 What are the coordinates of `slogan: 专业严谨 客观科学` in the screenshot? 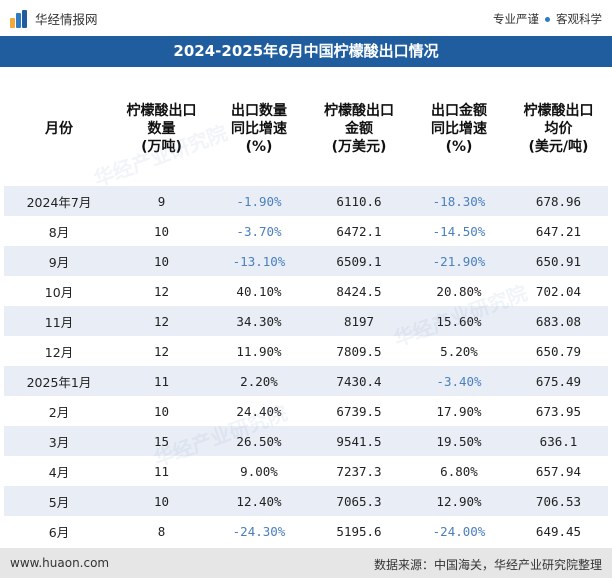 It's located at (547, 19).